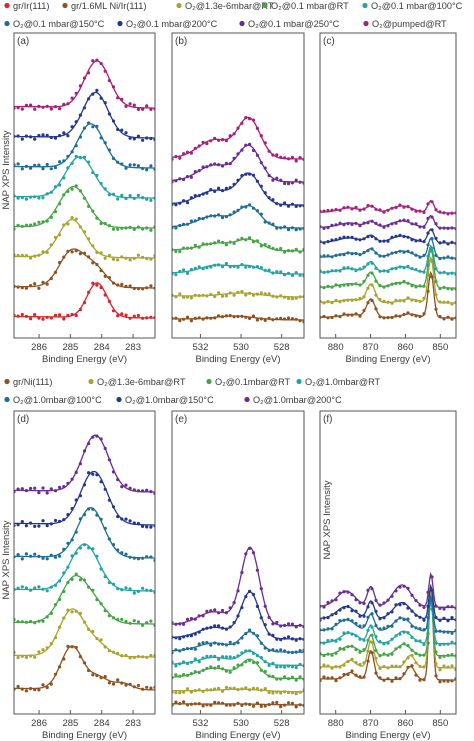 This screenshot has height=741, width=474. Describe the element at coordinates (388, 198) in the screenshot. I see `panel-c: 880 870 860 850(c)Binding Energy (eV)` at that location.